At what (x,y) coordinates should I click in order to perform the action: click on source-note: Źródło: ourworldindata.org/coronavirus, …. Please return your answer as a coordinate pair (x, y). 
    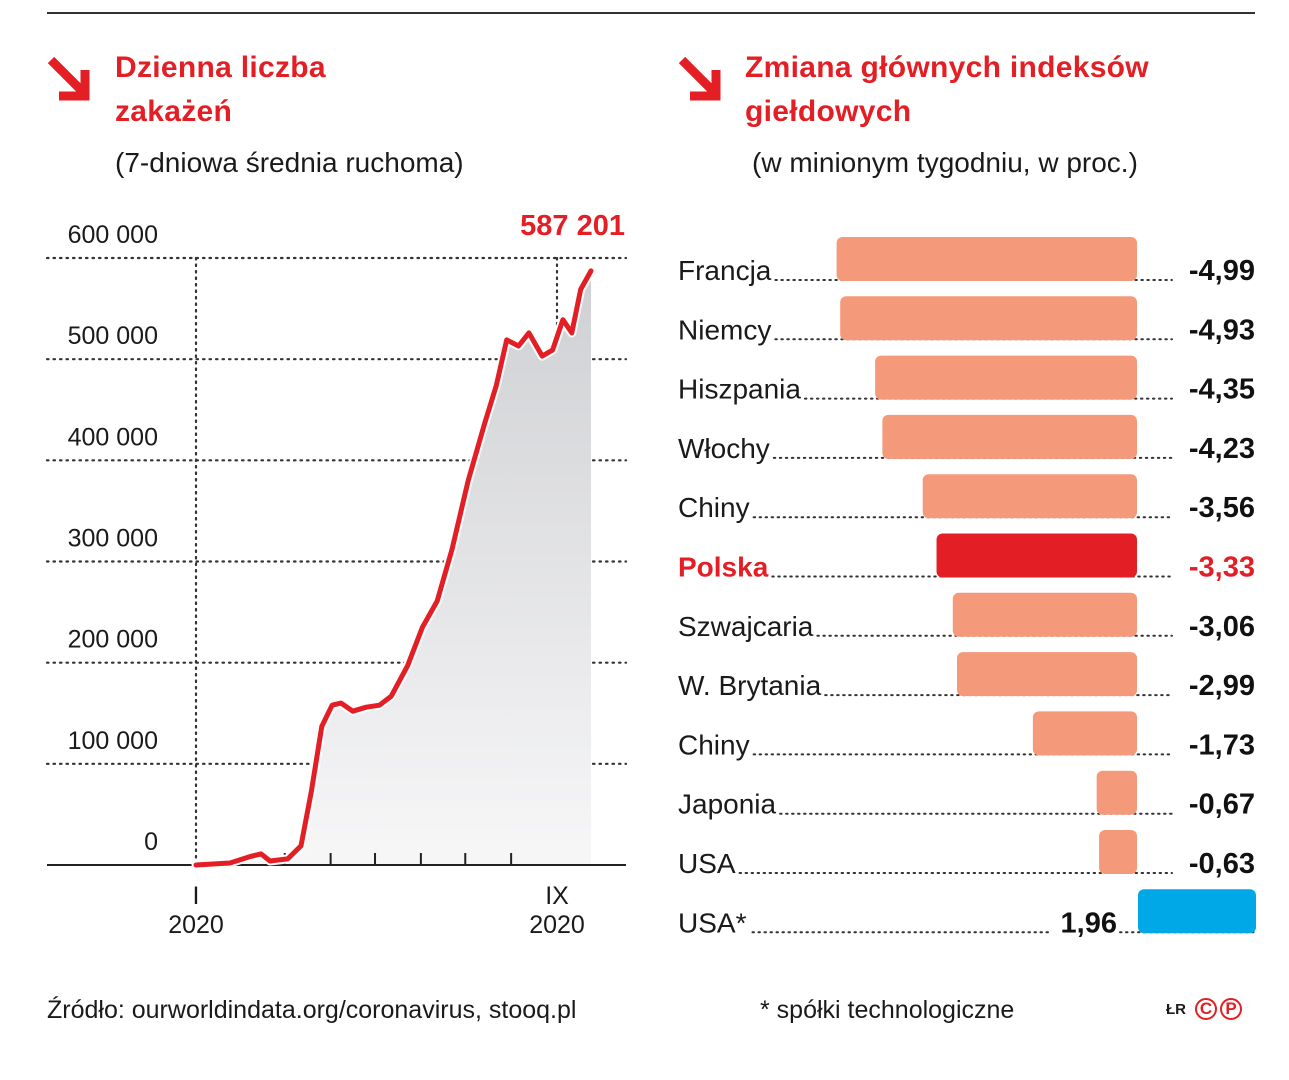
    Looking at the image, I should click on (312, 1010).